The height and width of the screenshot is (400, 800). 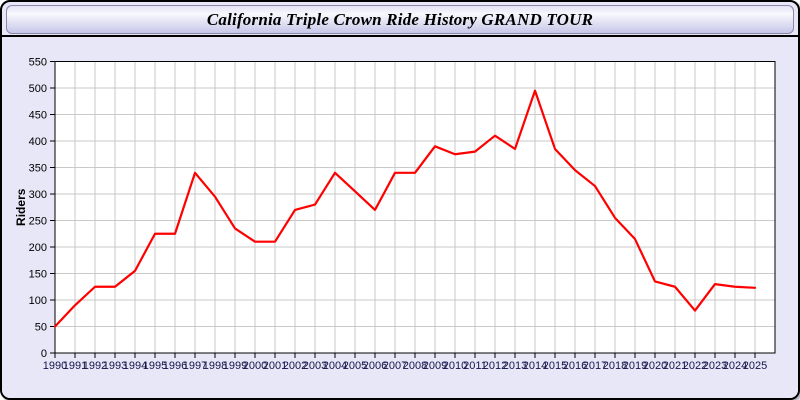 I want to click on svg-text: 1995, so click(x=155, y=366).